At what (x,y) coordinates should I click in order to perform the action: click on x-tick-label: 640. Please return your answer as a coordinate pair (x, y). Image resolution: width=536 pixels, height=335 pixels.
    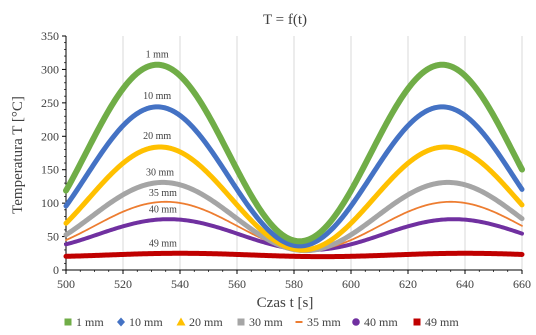
    Looking at the image, I should click on (465, 284).